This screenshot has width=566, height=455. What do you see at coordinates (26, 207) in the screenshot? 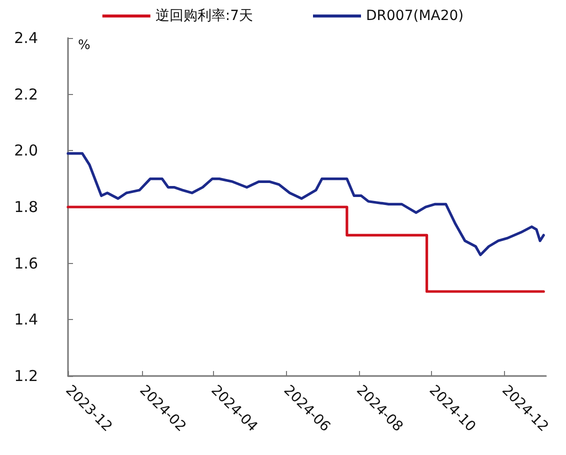
I see `y-tick-label: 1.8` at bounding box center [26, 207].